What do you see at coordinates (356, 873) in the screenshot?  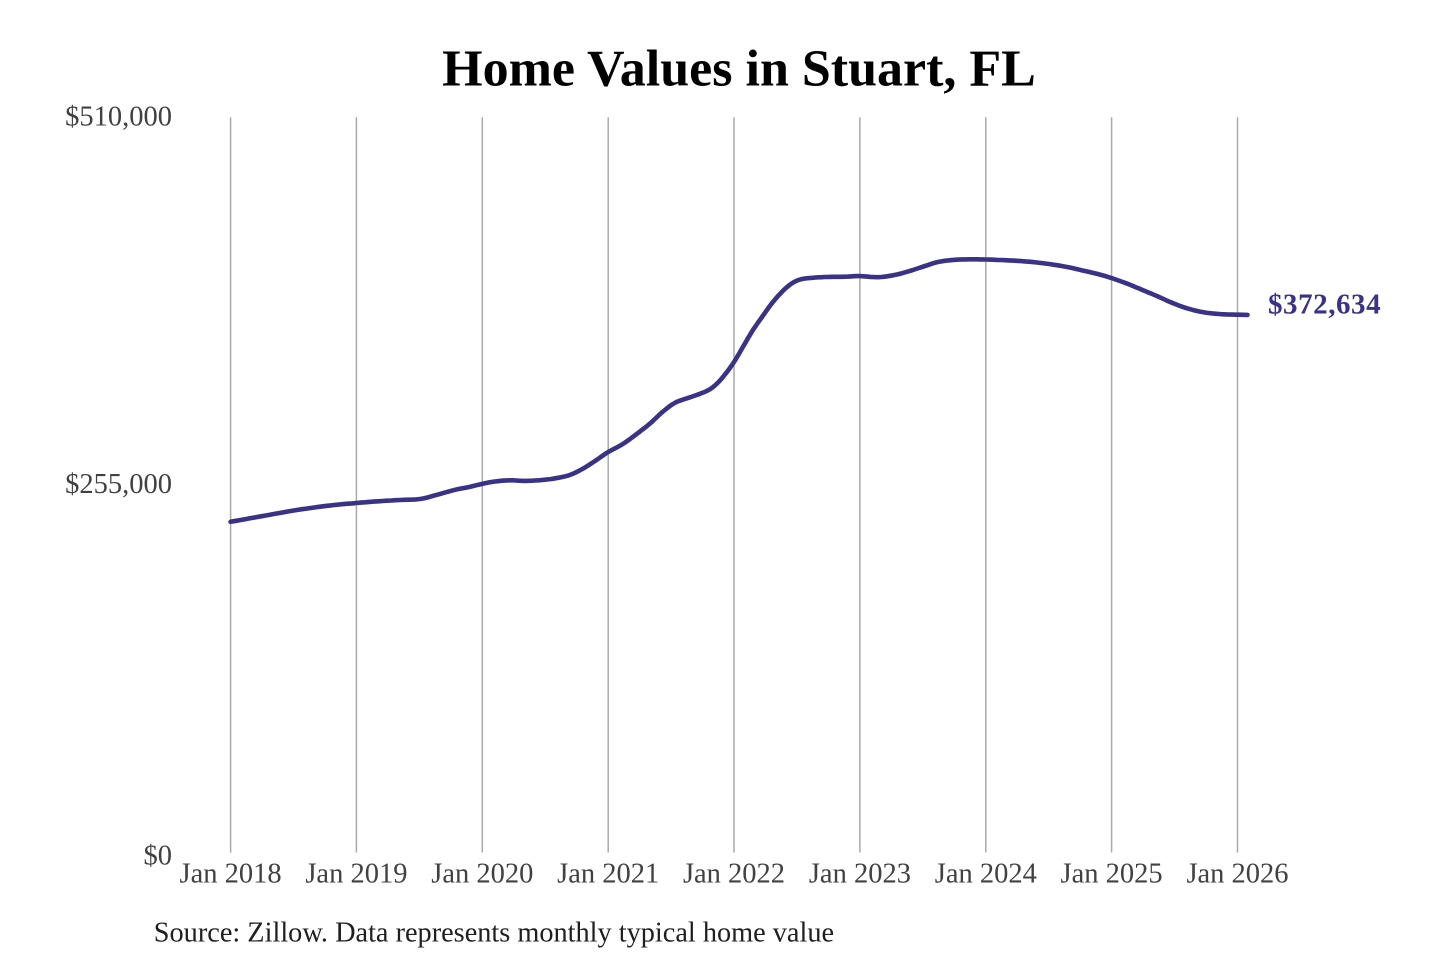 I see `svg-text: Jan 2019` at bounding box center [356, 873].